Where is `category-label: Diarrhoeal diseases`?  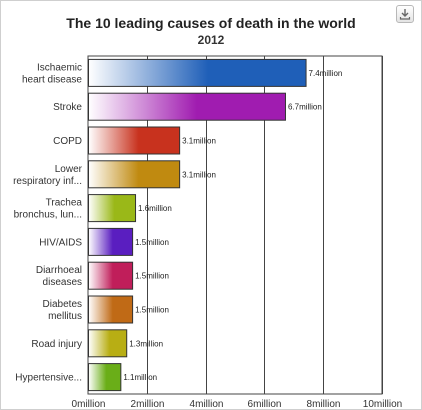
category-label: Diarrhoeal diseases is located at coordinates (59, 276).